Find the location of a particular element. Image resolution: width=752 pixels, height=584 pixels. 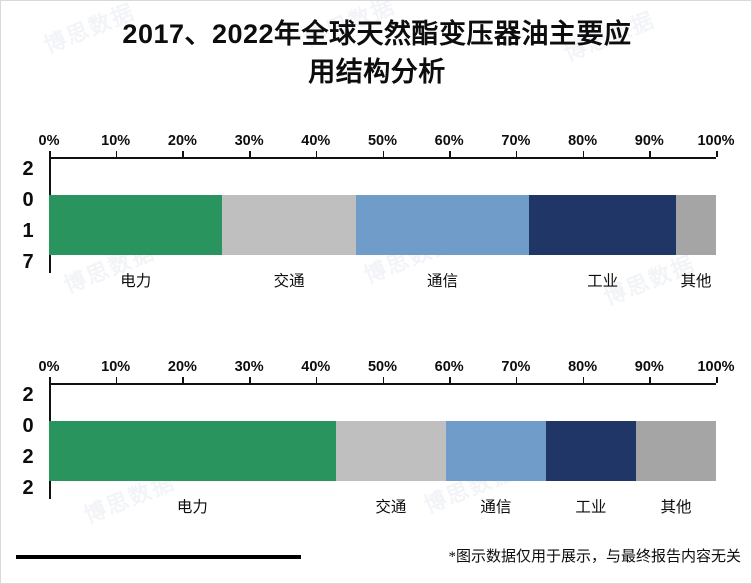

title-line-2: 用结构分析 is located at coordinates (377, 72).